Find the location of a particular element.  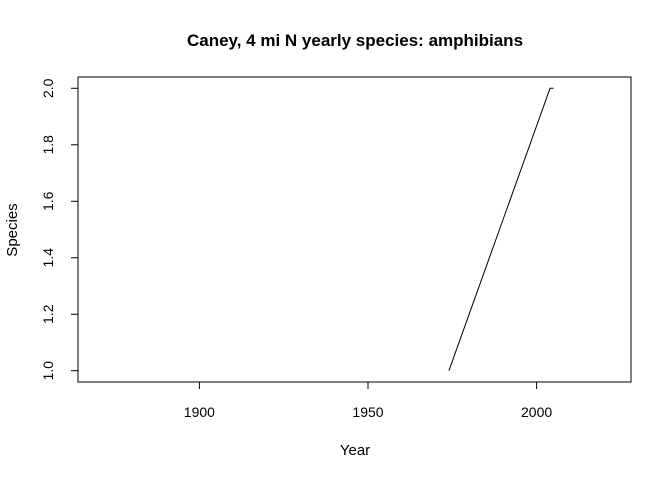

x-axis-label: Year is located at coordinates (355, 450).